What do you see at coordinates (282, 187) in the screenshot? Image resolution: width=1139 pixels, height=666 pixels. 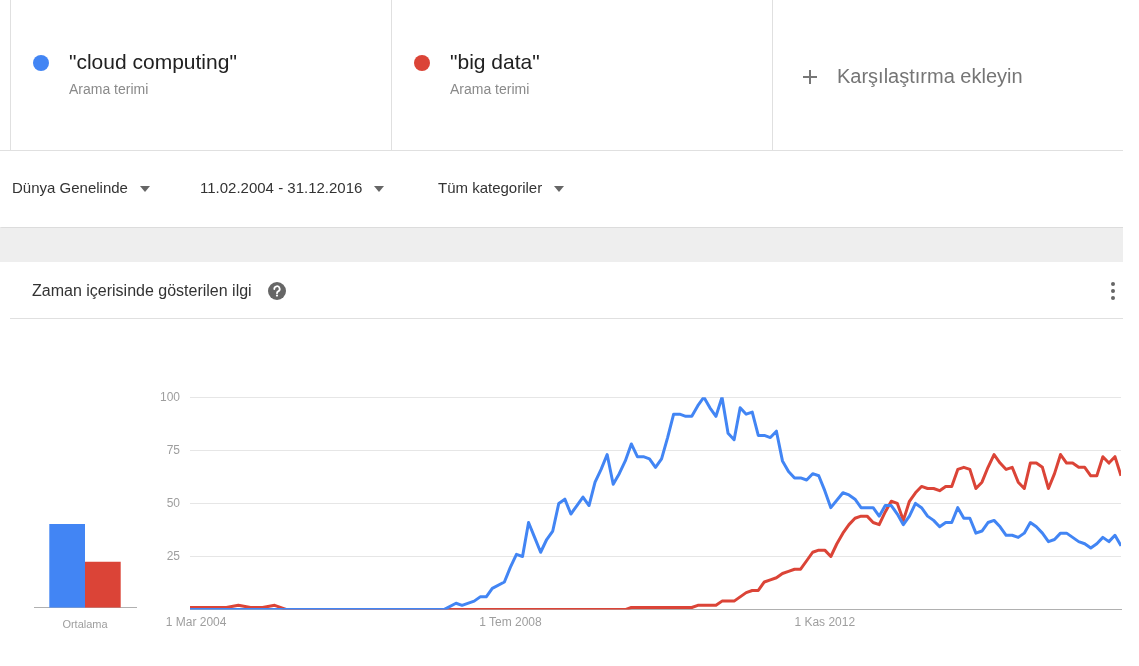 I see `text: 11.02.2004 - 31.12.2016` at bounding box center [282, 187].